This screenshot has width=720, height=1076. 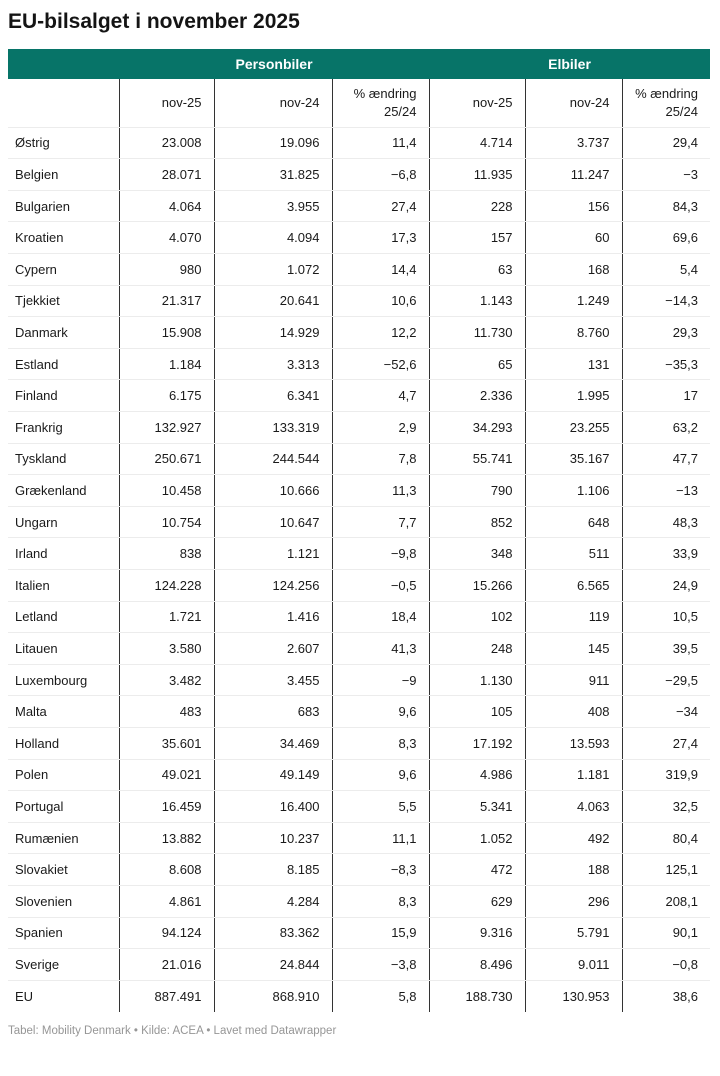 What do you see at coordinates (573, 838) in the screenshot?
I see `value-cell: 492` at bounding box center [573, 838].